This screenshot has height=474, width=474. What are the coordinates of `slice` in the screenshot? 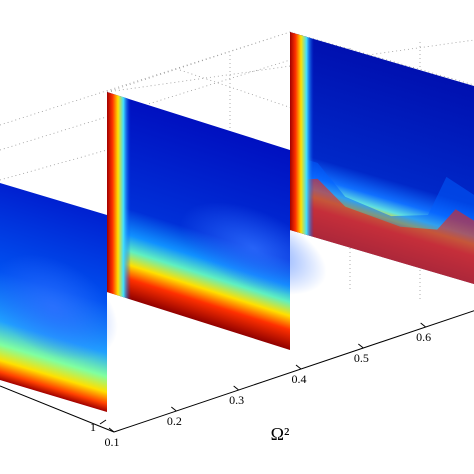 It's located at (59, 297).